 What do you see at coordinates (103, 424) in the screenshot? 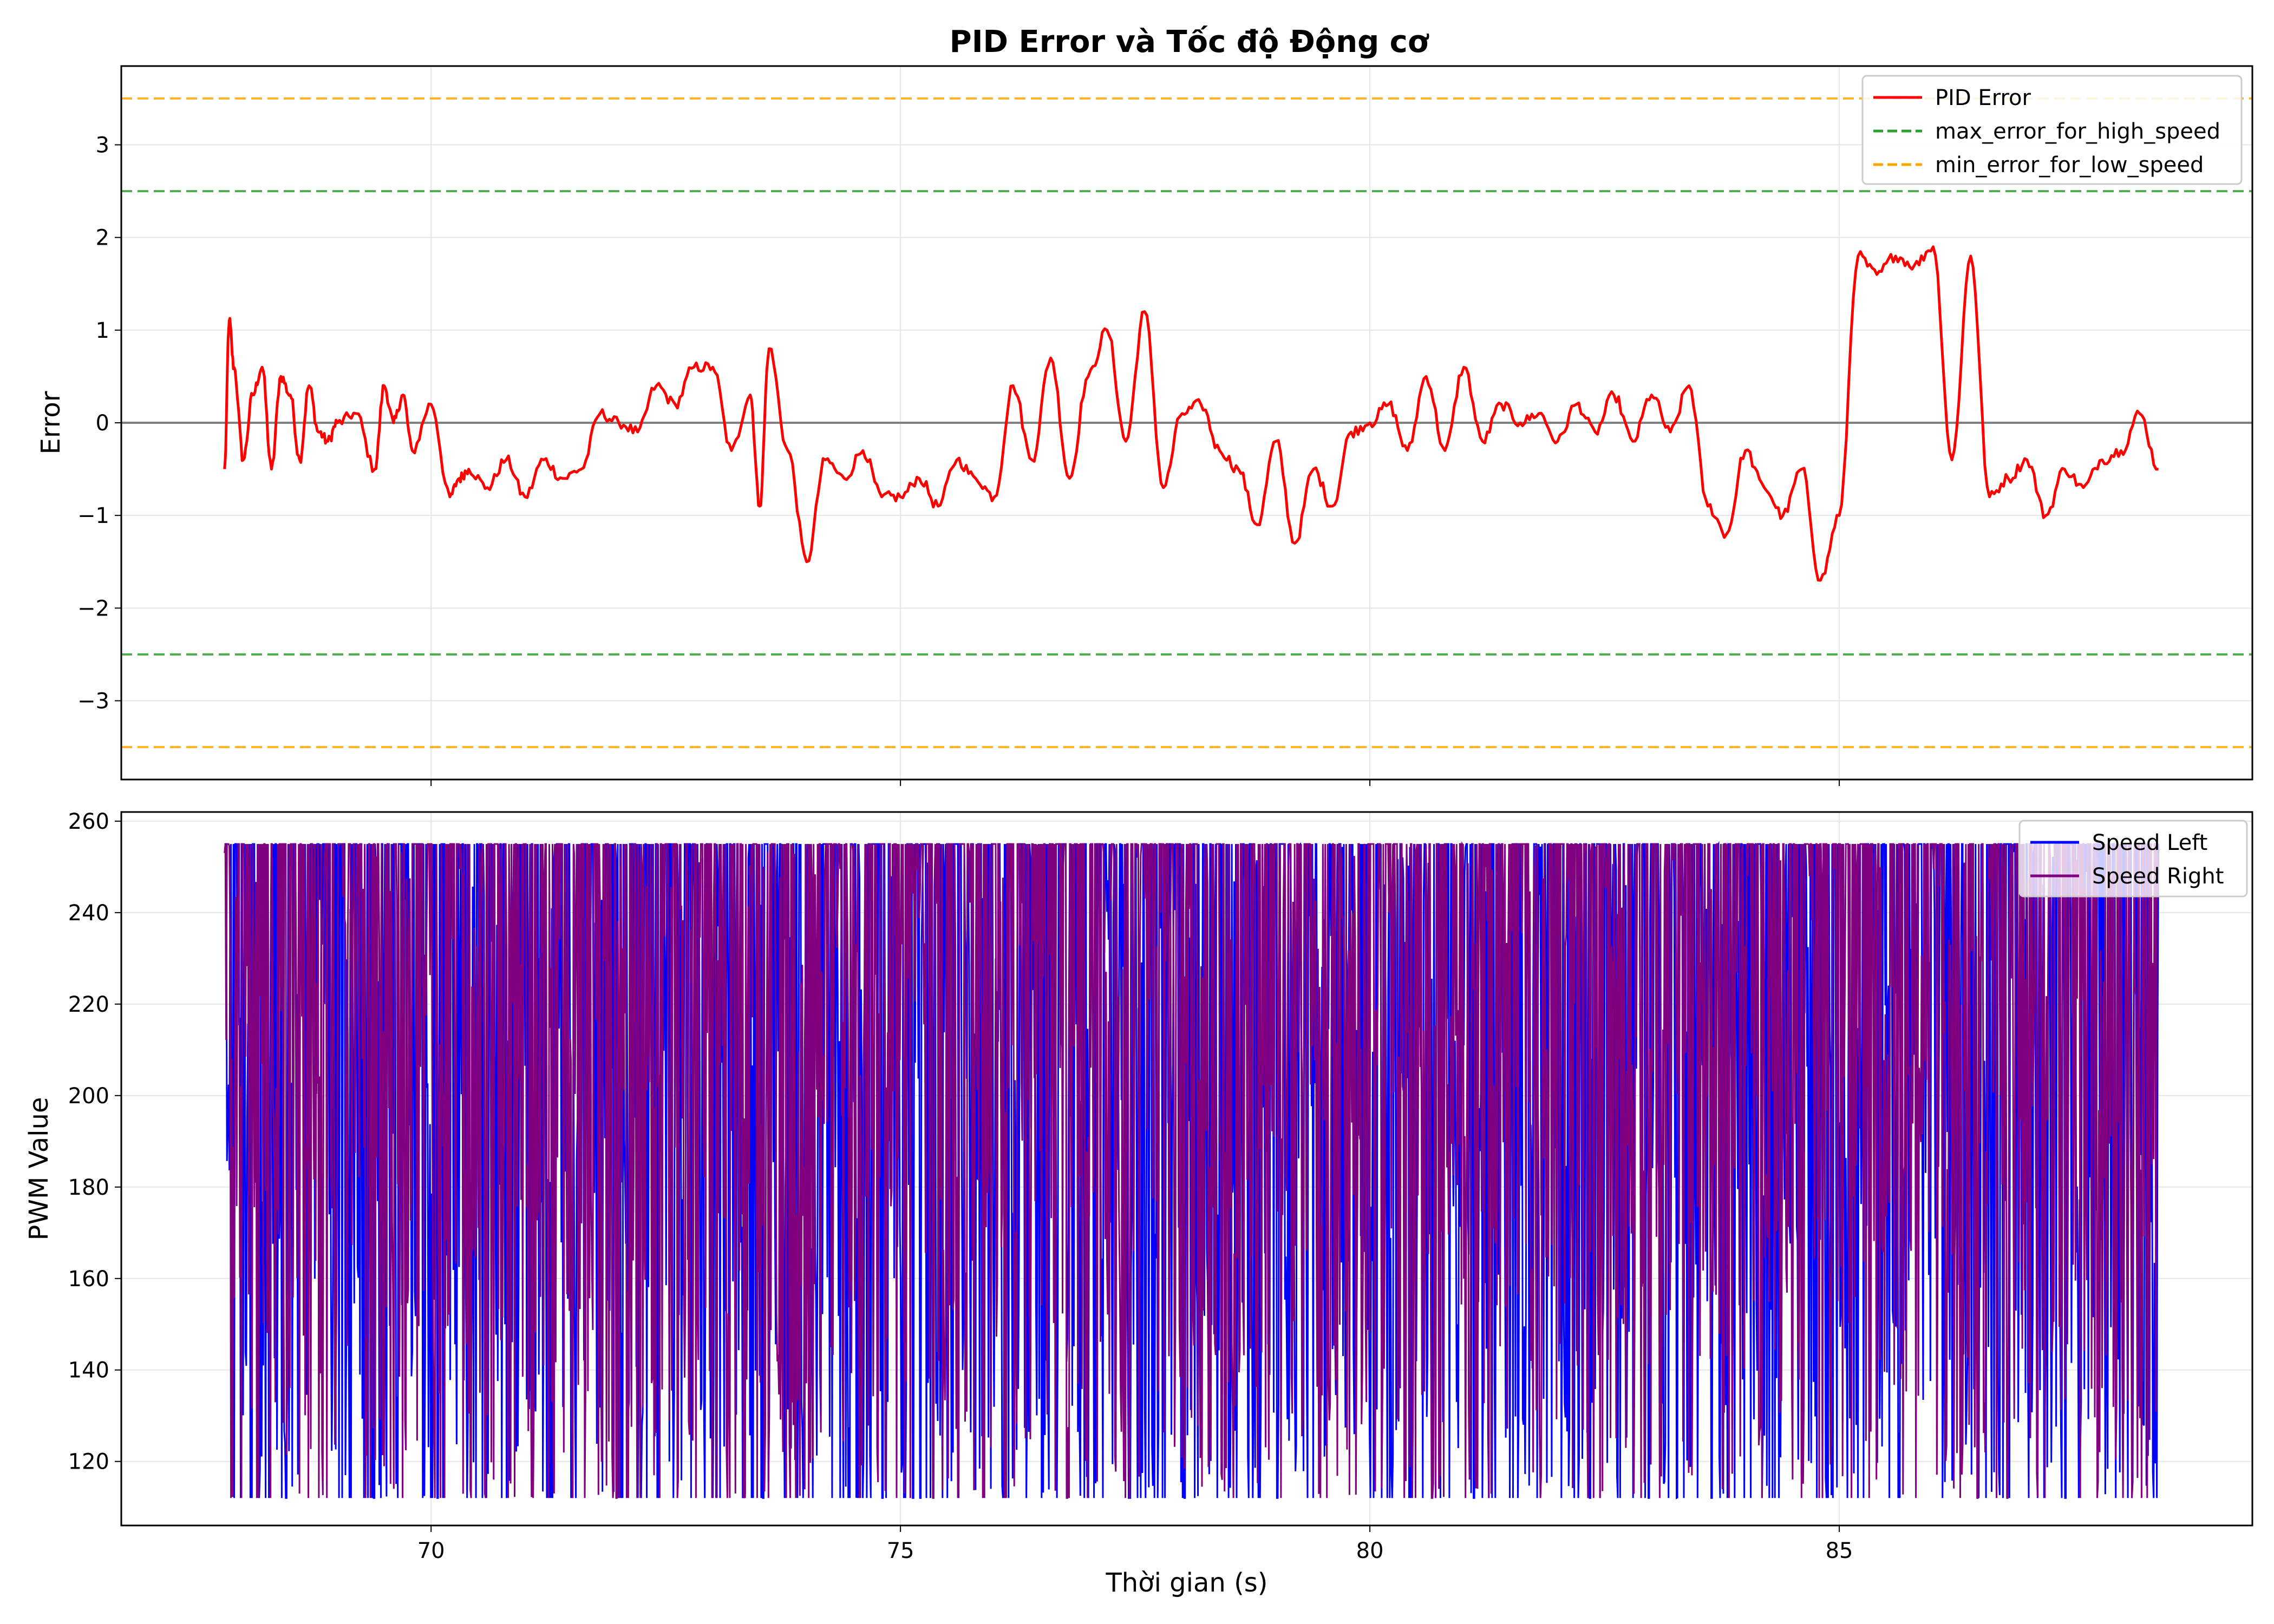
I see `y-tick-label: 0` at bounding box center [103, 424].